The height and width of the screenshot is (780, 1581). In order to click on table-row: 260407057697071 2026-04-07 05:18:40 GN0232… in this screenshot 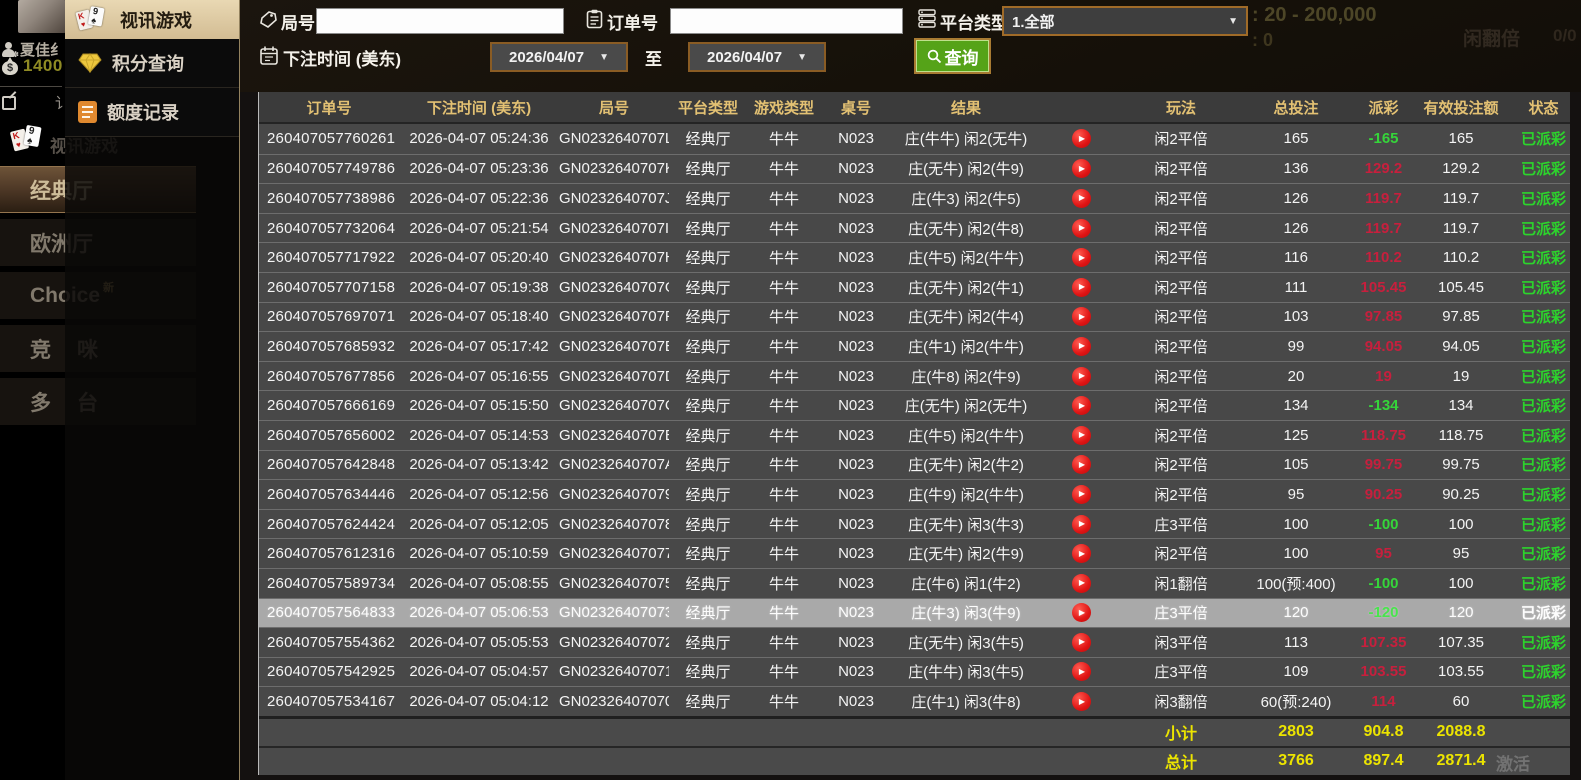, I will do `click(914, 316)`.